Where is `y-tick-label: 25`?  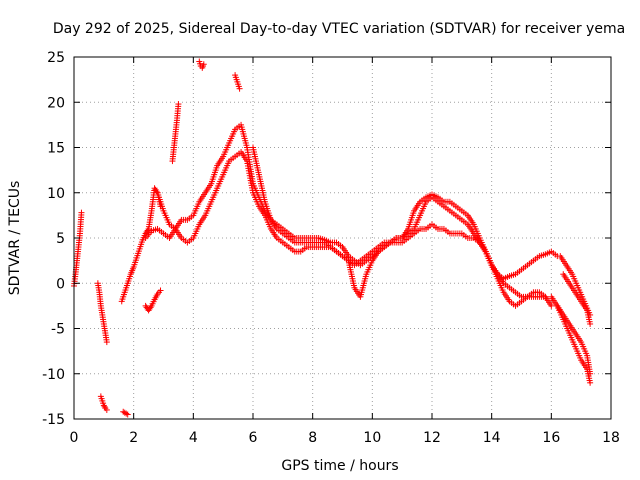
y-tick-label: 25 is located at coordinates (56, 58).